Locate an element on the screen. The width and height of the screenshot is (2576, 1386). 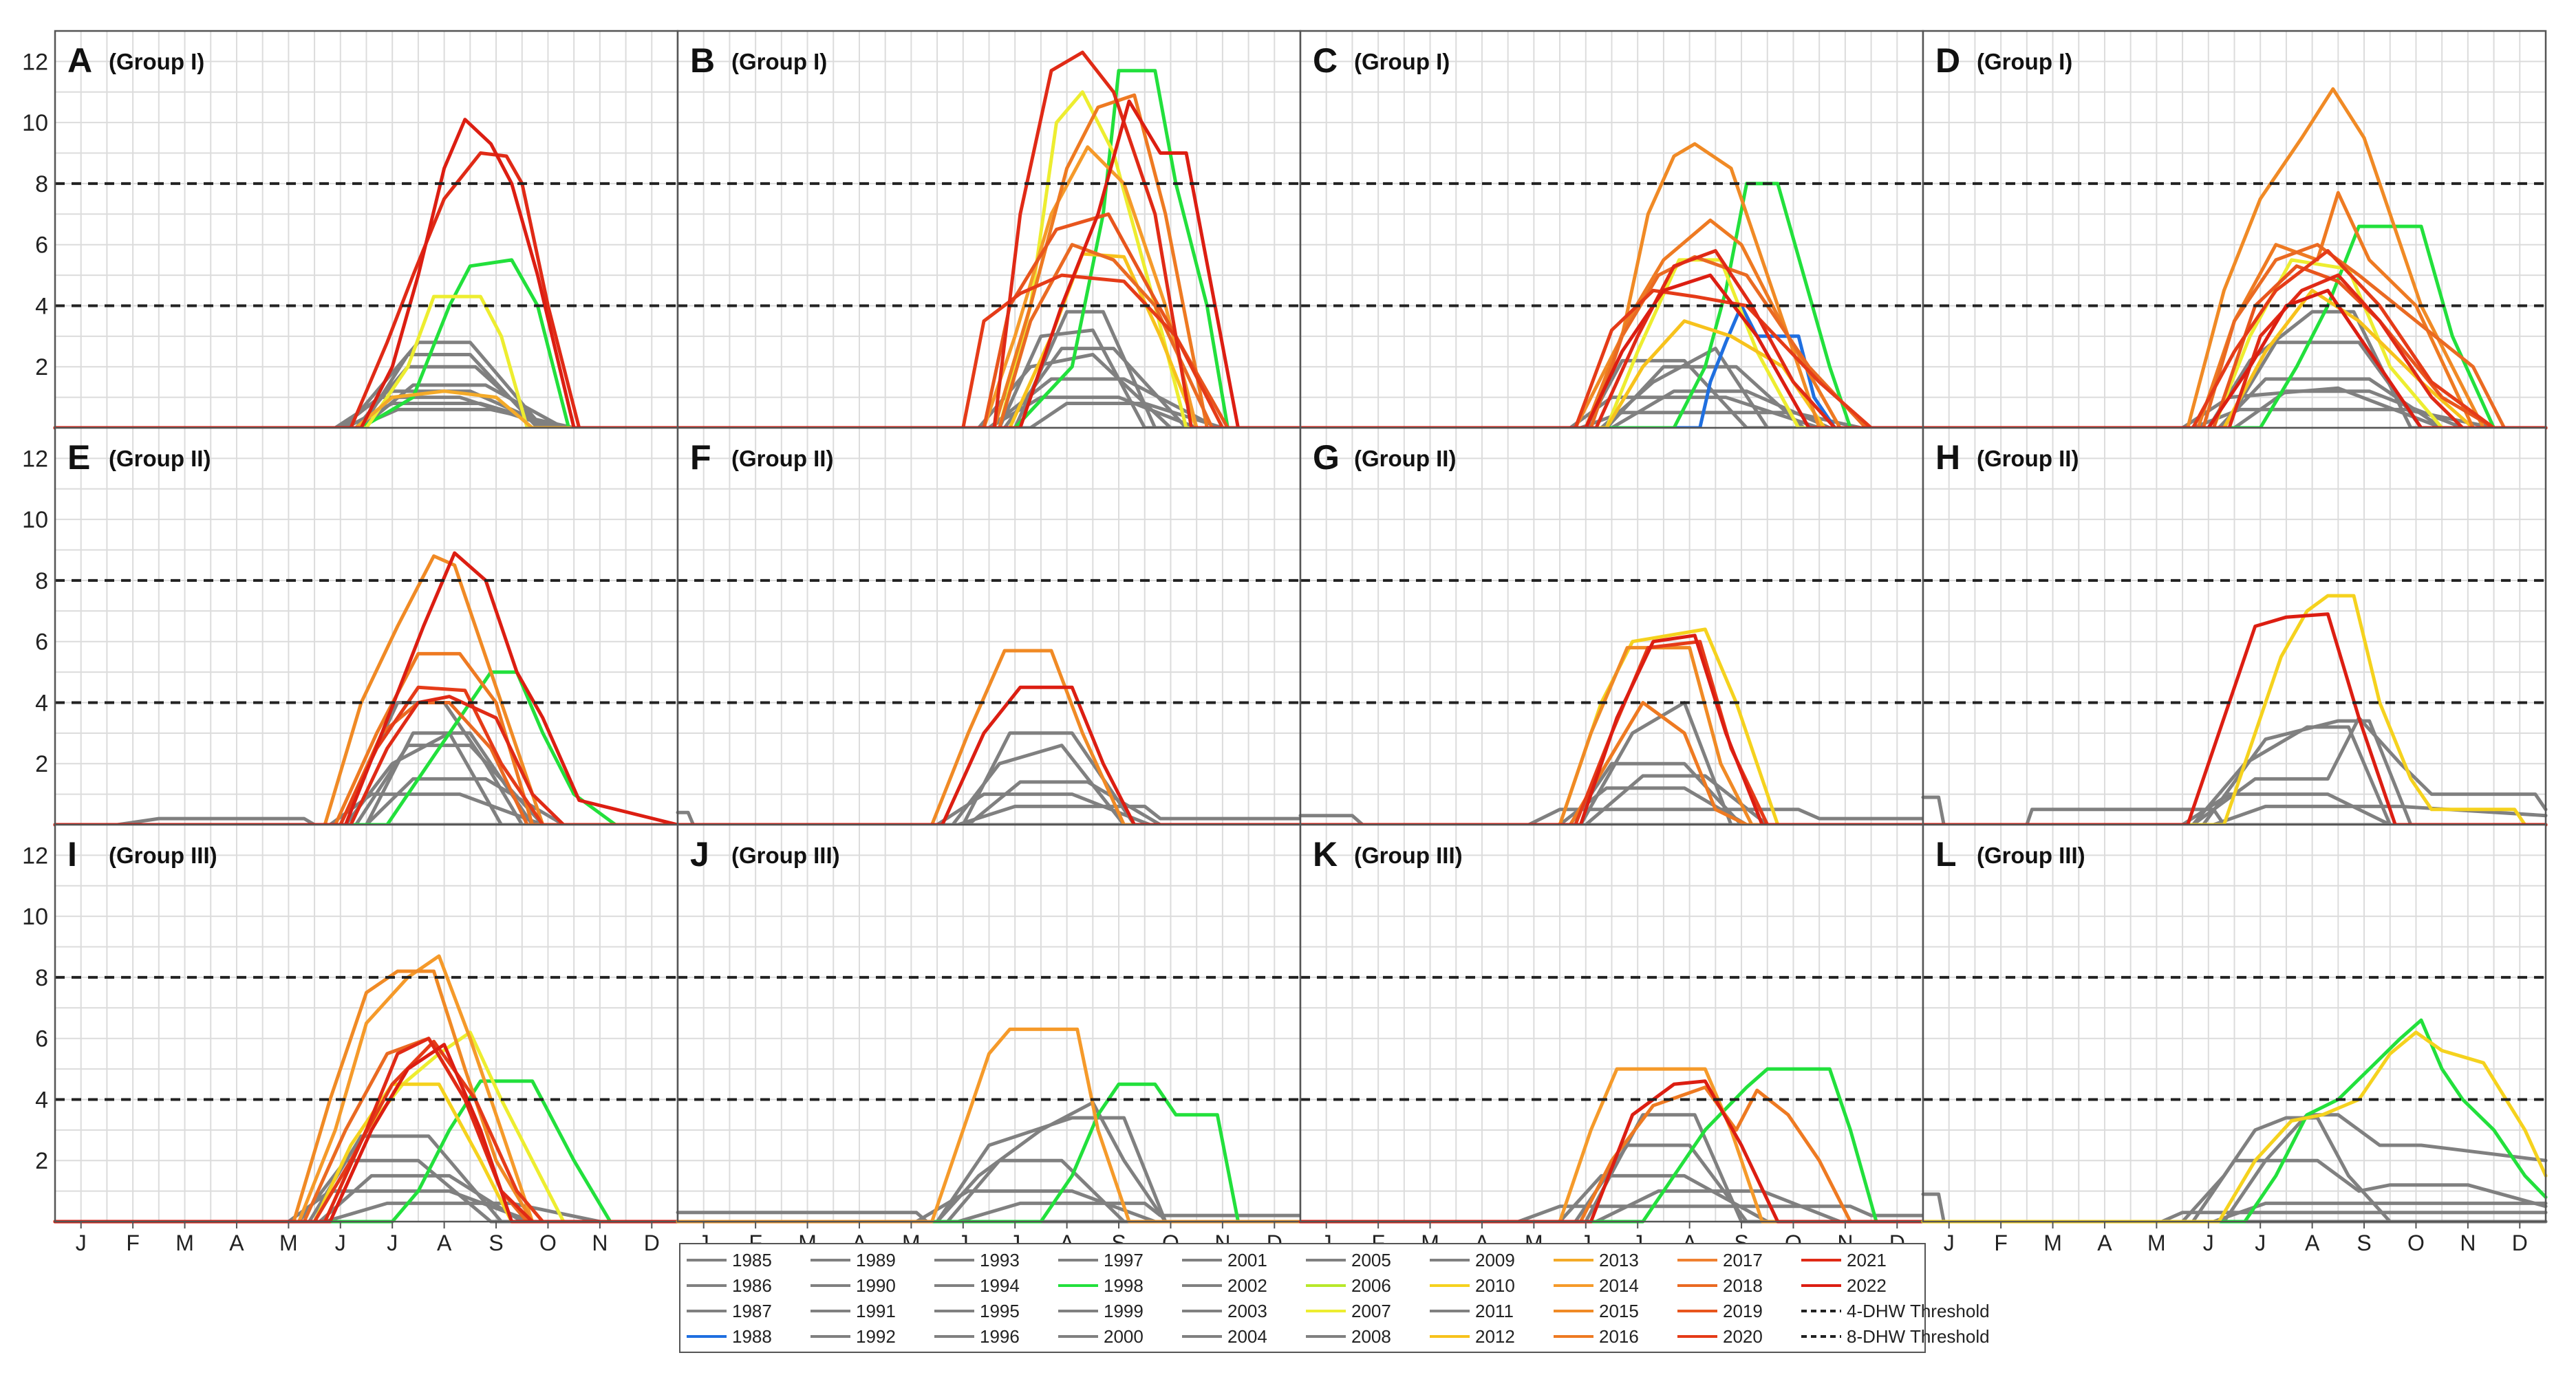
x-tick-label: S is located at coordinates (2364, 1243).